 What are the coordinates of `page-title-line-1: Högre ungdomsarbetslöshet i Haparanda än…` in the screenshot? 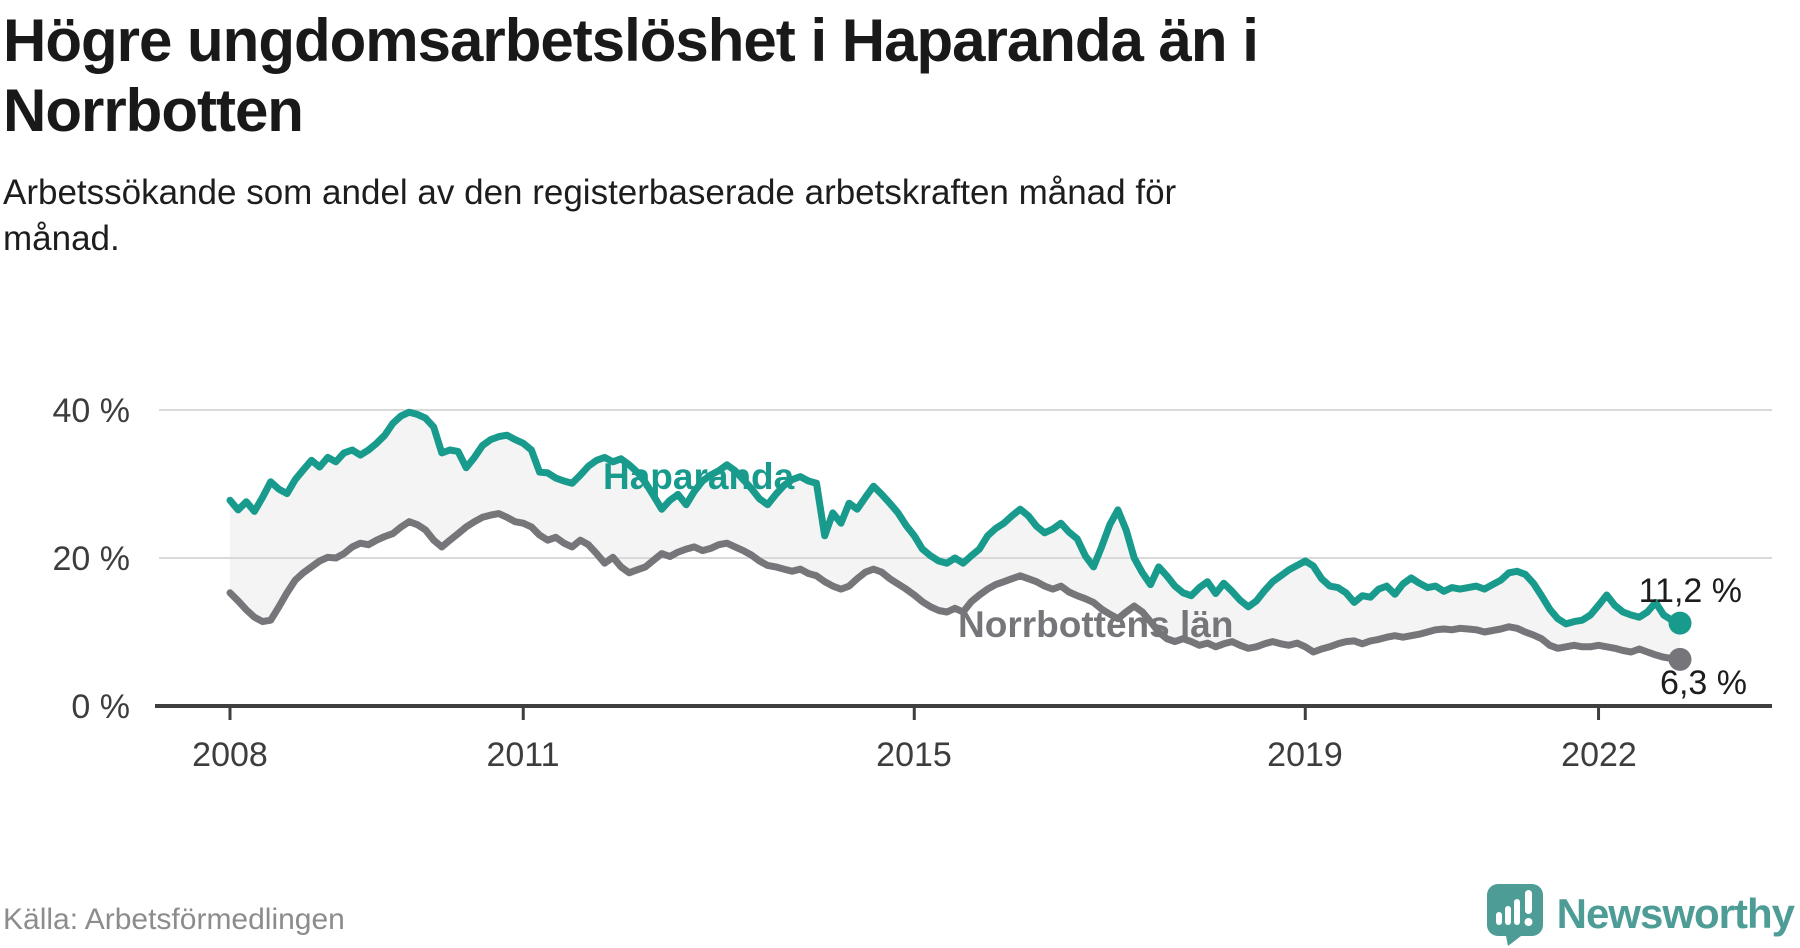 It's located at (631, 40).